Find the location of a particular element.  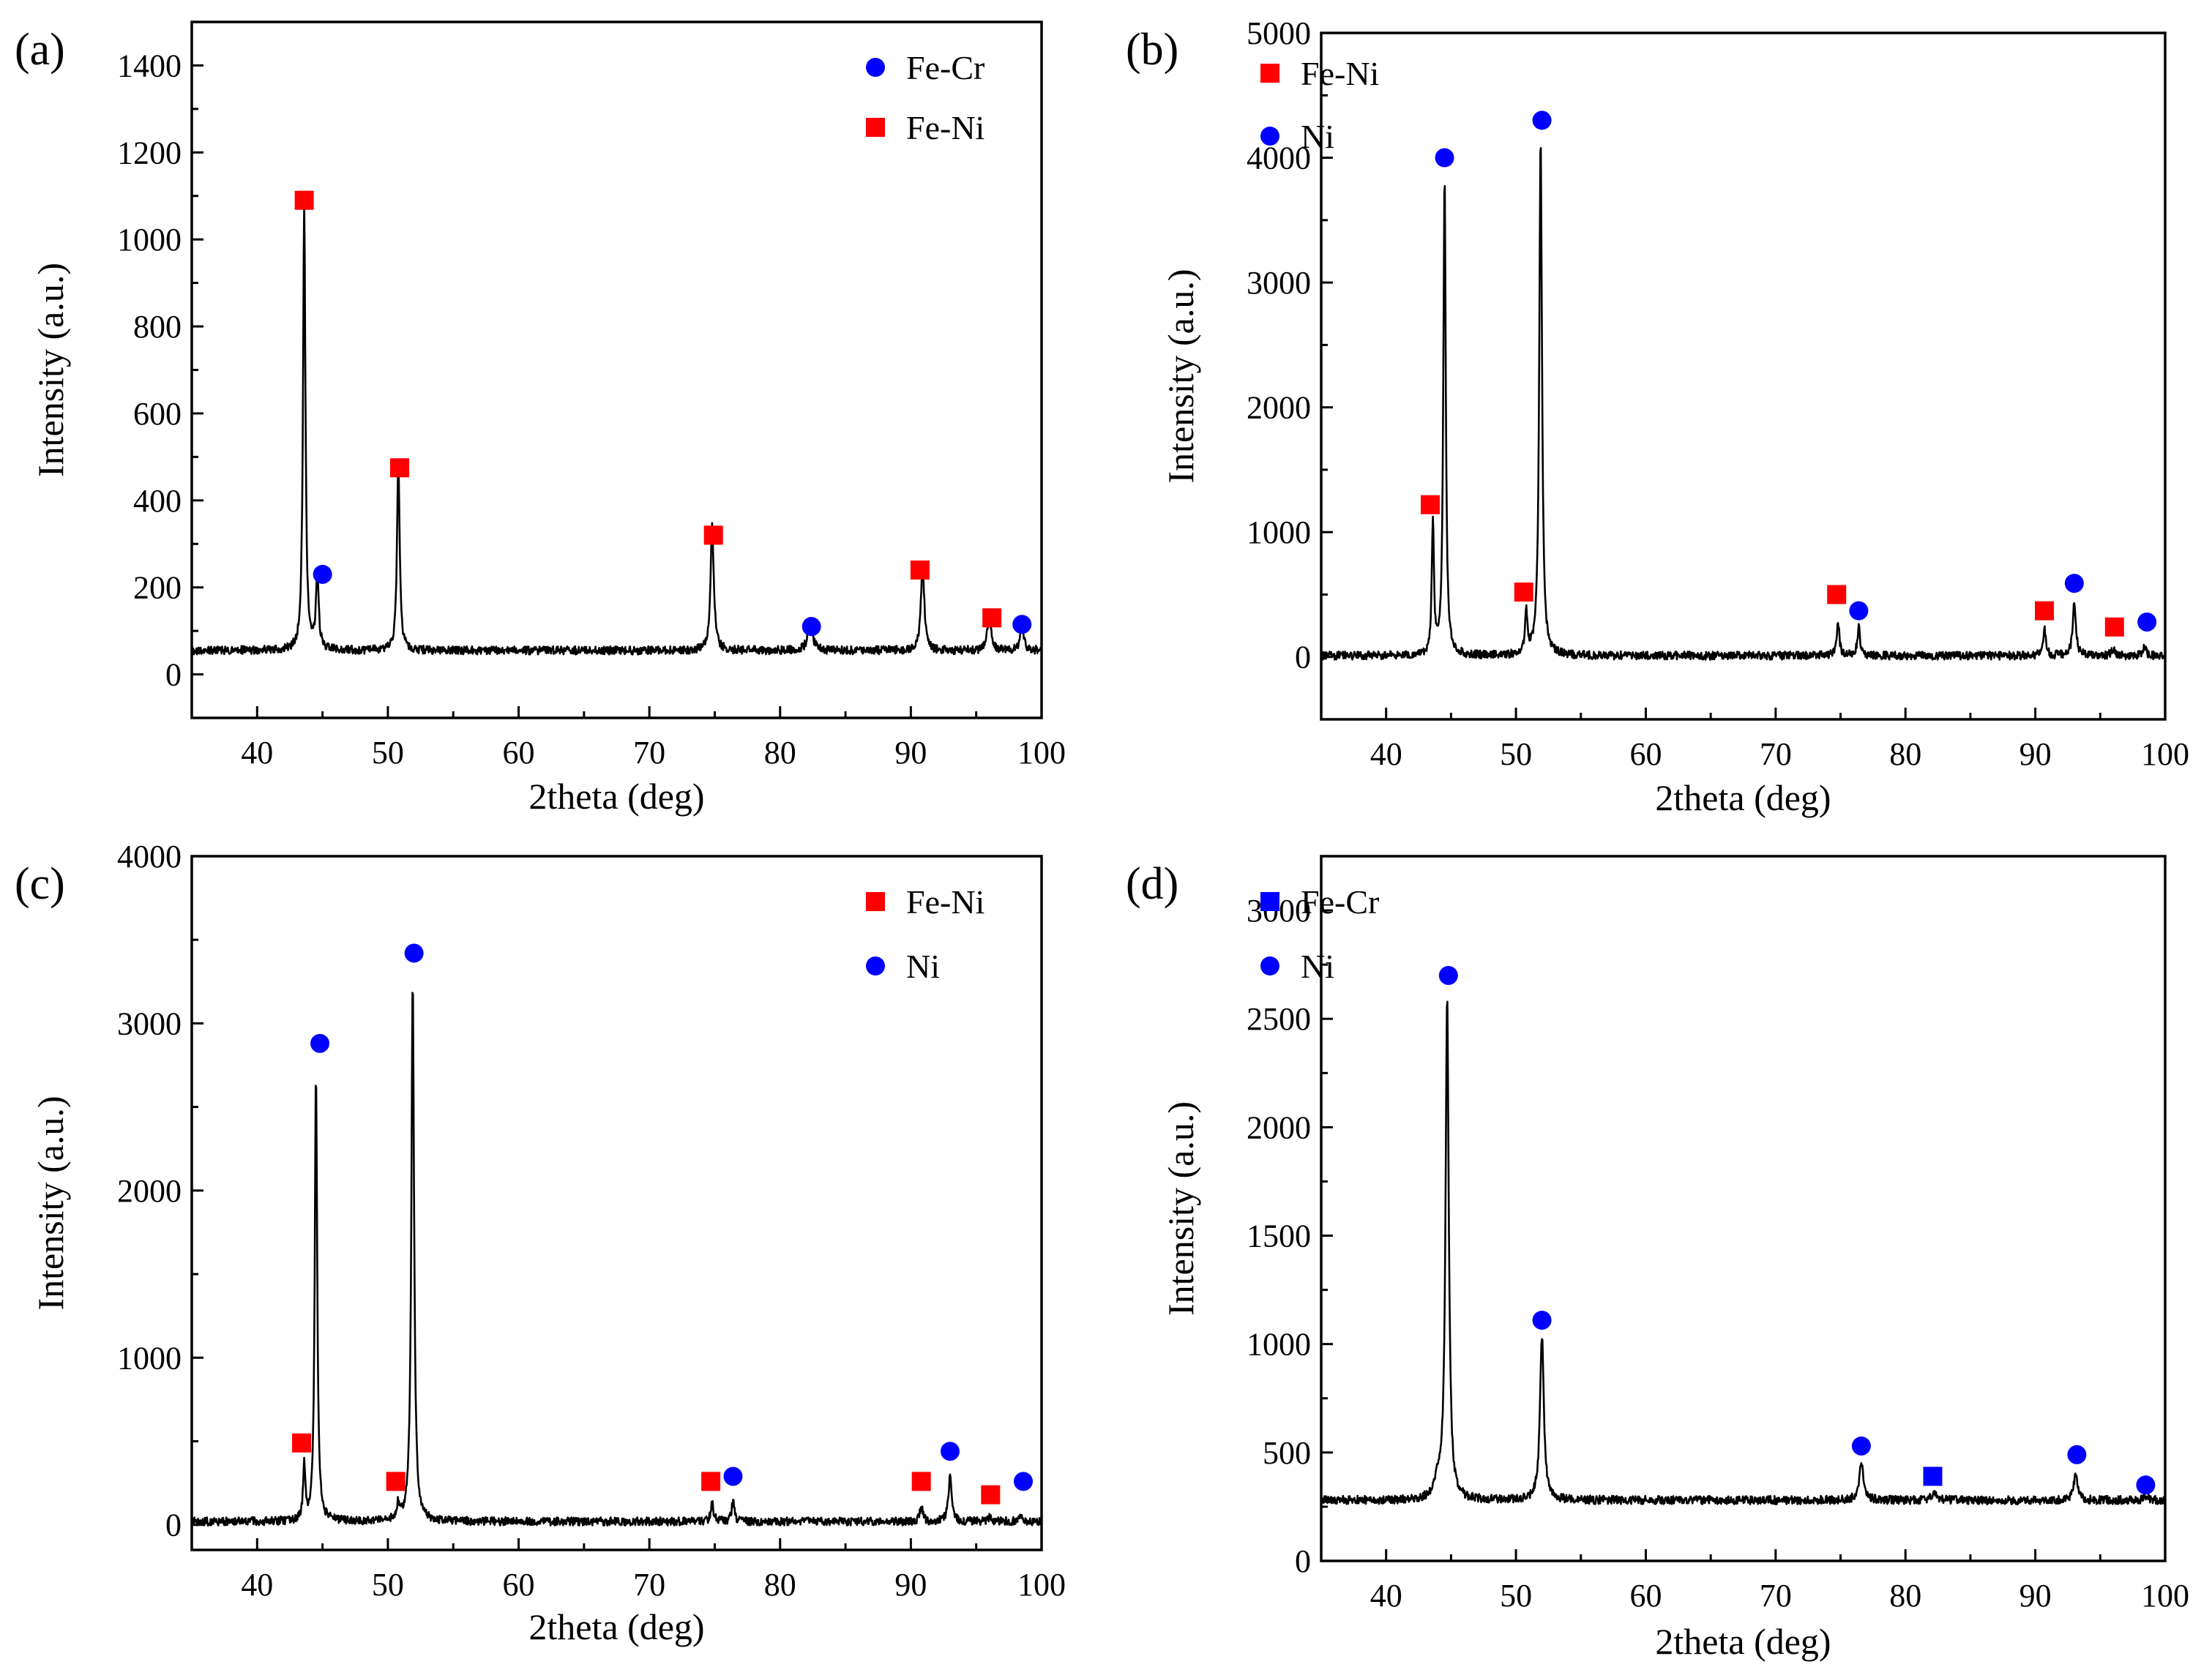

y-tick-label: 1200 is located at coordinates (150, 153).